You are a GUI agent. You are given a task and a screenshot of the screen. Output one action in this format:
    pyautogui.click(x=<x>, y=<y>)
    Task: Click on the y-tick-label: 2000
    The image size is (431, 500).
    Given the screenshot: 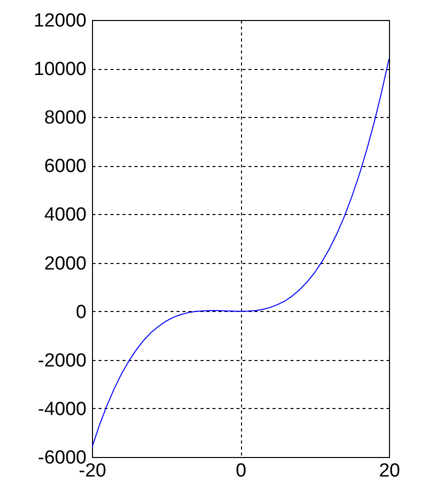 What is the action you would take?
    pyautogui.click(x=65, y=263)
    